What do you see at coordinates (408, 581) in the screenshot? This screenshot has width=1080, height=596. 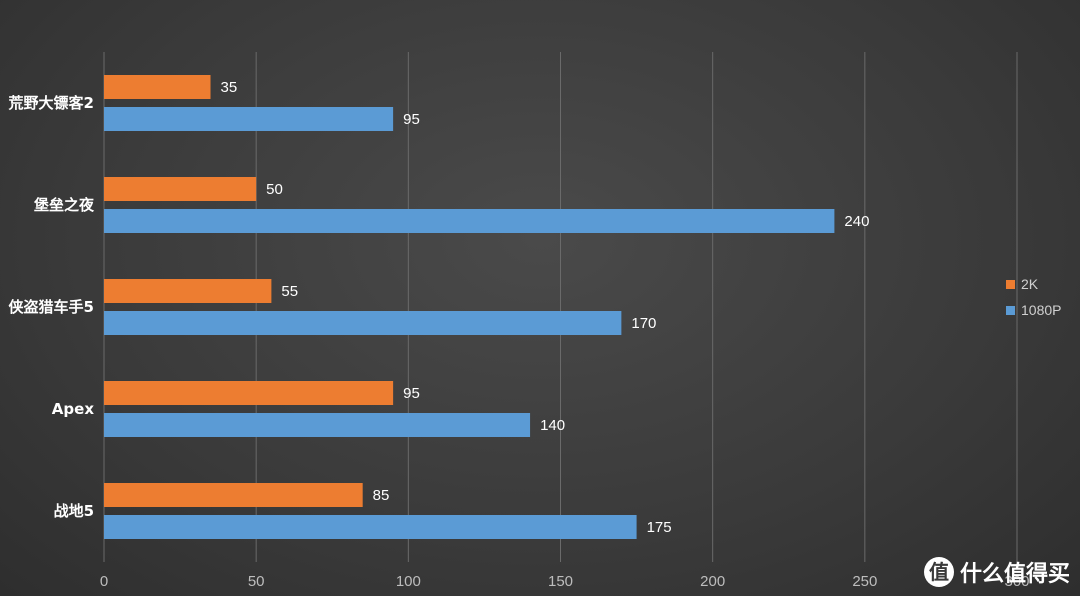 I see `x-tick-label-100: 100` at bounding box center [408, 581].